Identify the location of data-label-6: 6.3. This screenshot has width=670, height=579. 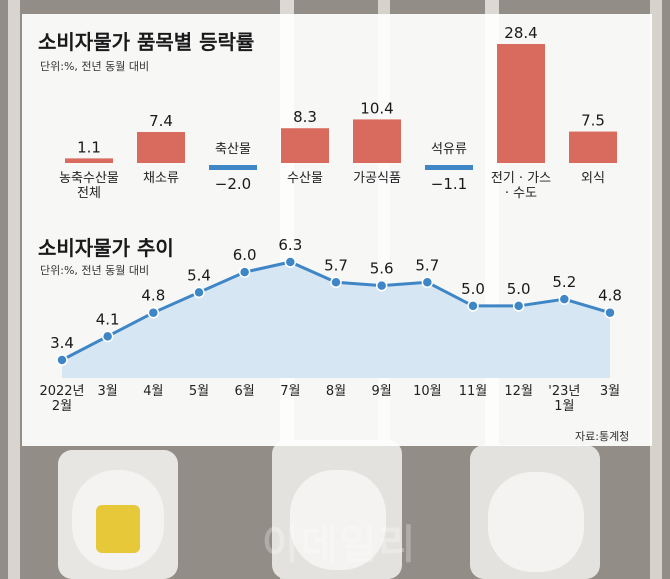
(290, 245).